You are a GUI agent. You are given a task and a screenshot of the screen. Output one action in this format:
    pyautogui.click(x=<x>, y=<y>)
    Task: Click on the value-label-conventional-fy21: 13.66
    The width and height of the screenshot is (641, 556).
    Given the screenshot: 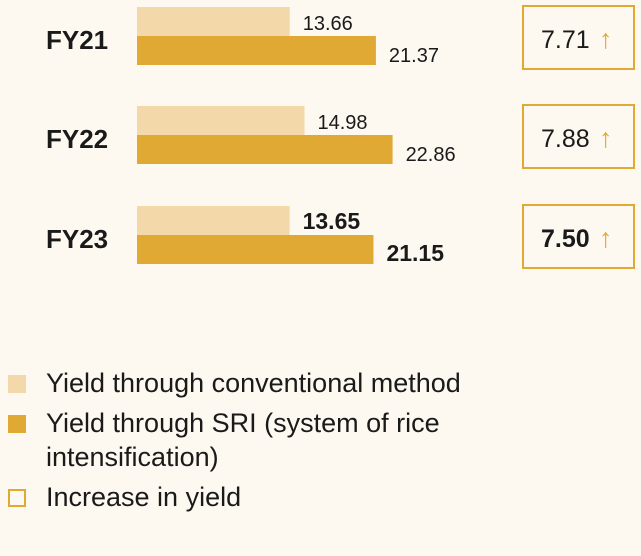 What is the action you would take?
    pyautogui.click(x=328, y=24)
    